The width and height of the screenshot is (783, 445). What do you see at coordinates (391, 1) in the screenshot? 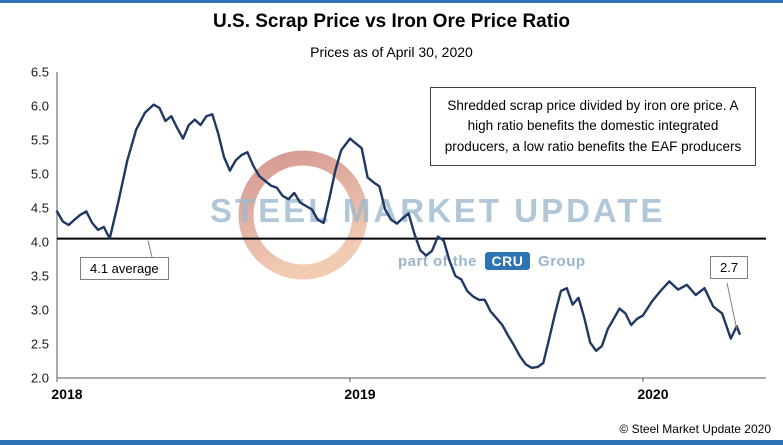
I see `top-accent-strip` at bounding box center [391, 1].